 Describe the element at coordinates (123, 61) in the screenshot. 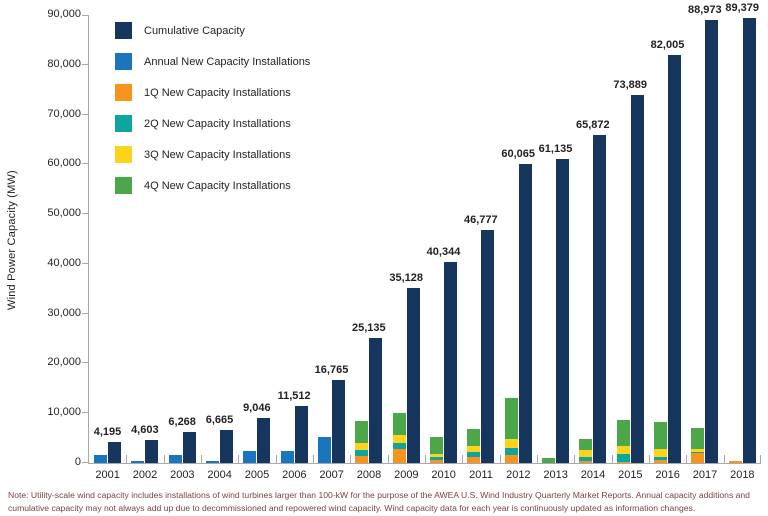

I see `legend-swatch-annual-new-capacity-installations` at that location.